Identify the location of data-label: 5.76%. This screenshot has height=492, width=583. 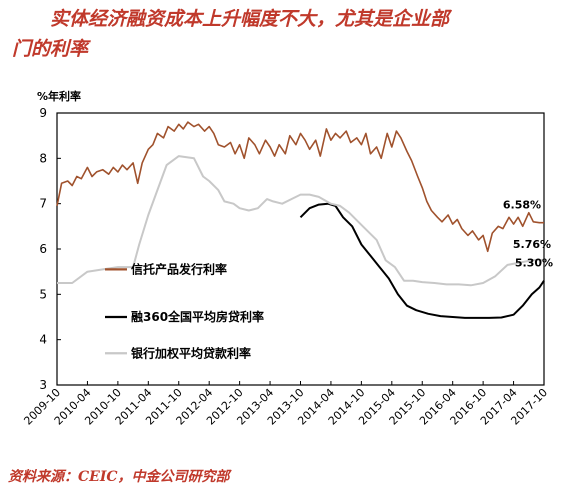
(532, 244).